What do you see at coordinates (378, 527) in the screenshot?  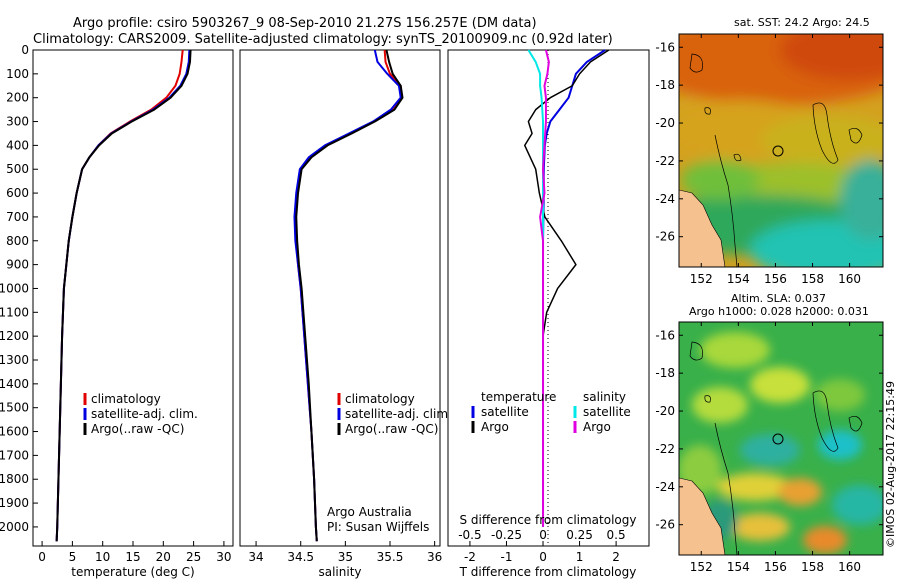 I see `credit-pi: PI: Susan Wijffels` at bounding box center [378, 527].